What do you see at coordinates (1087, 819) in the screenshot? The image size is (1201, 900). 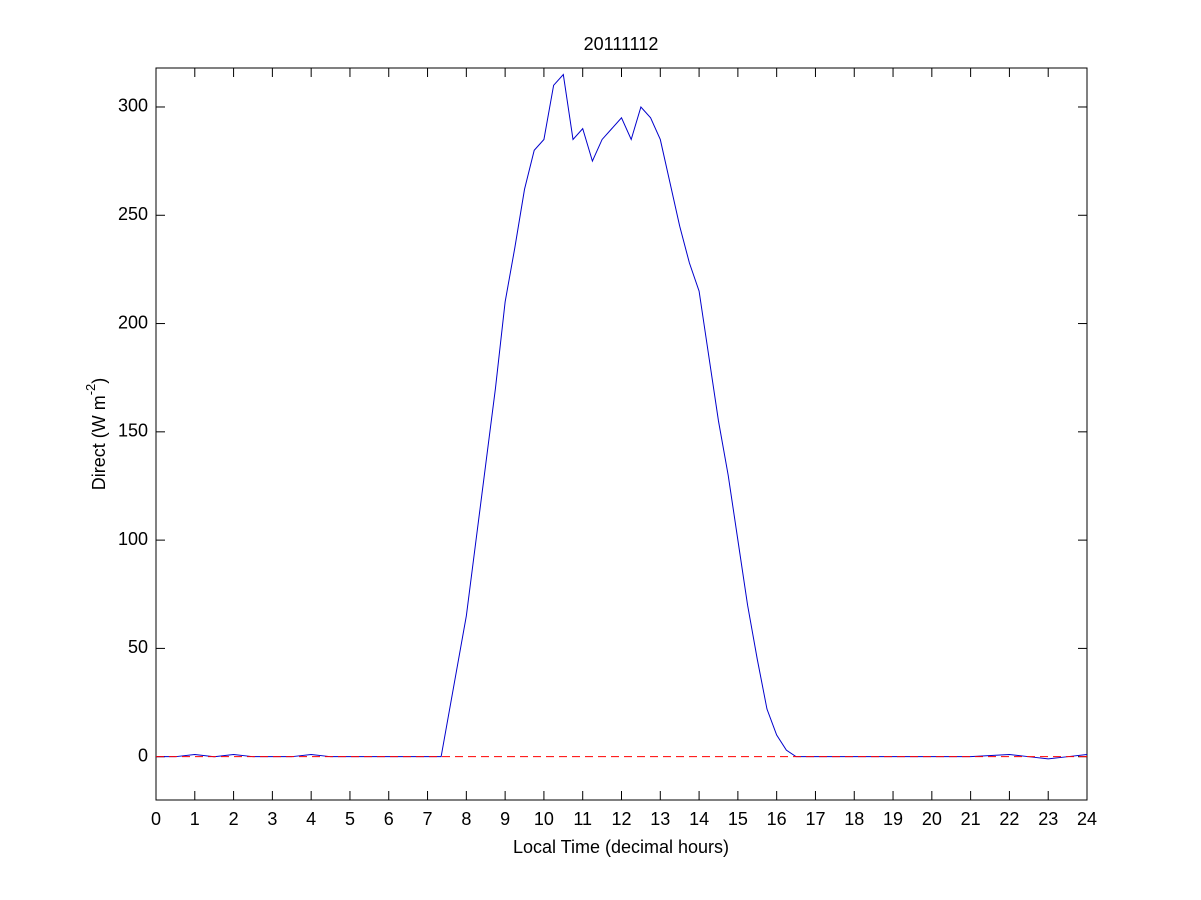 I see `x-tick-label: 24` at bounding box center [1087, 819].